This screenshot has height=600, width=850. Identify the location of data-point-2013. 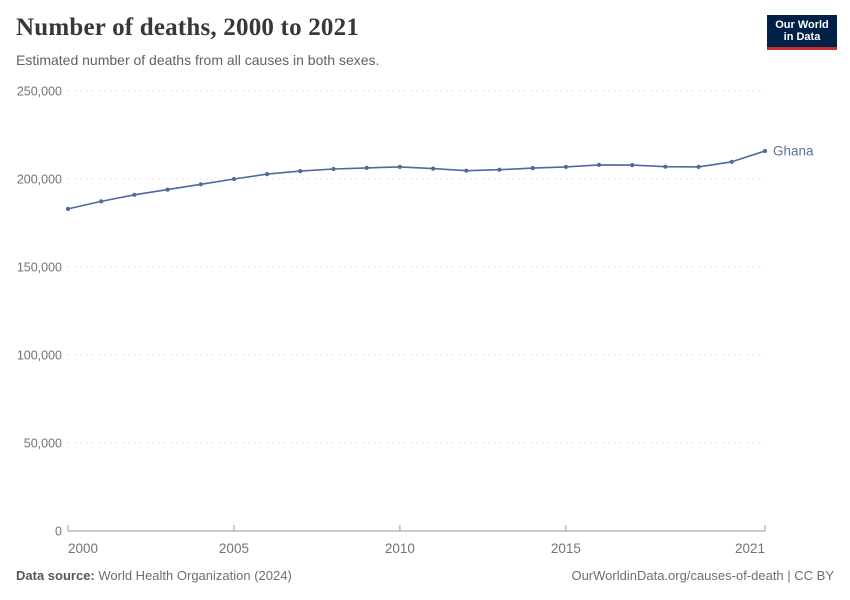
(499, 169).